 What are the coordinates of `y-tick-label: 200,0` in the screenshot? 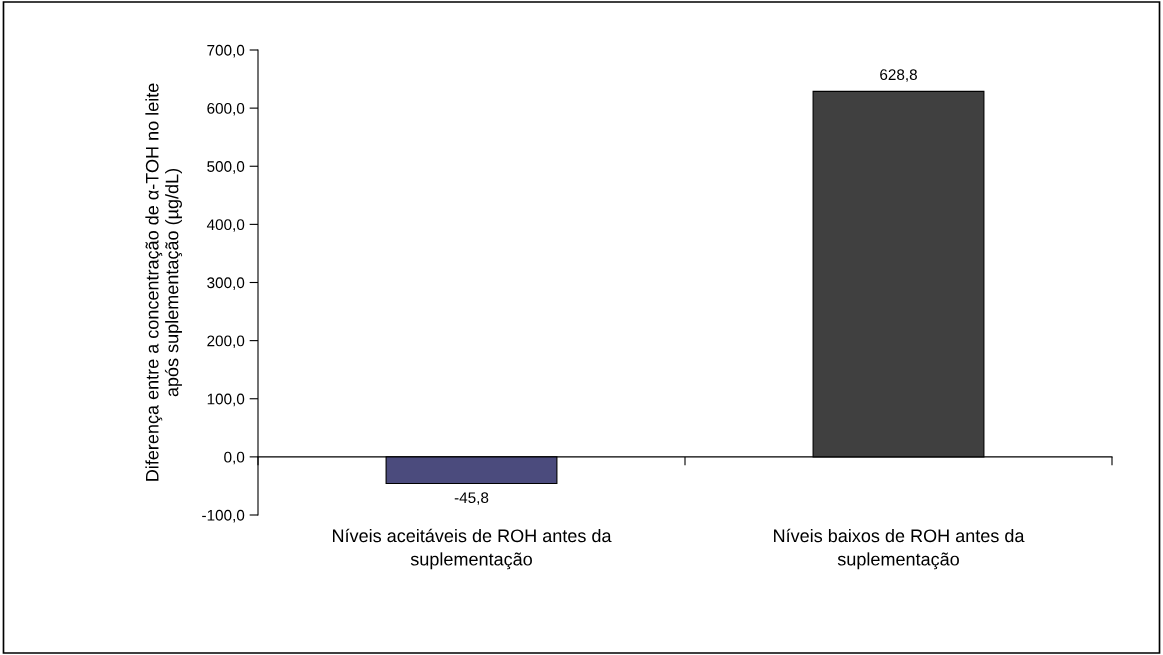 It's located at (226, 342).